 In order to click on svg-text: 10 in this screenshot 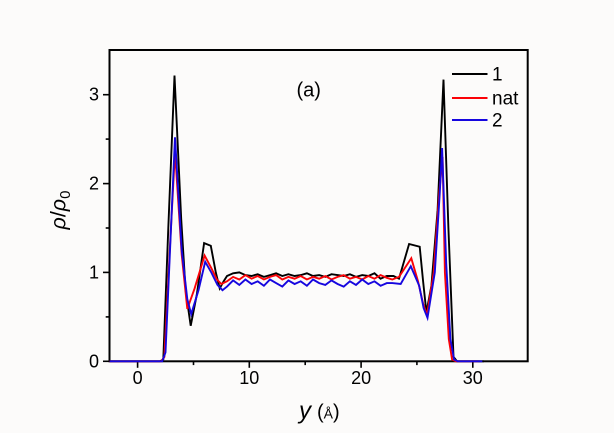, I will do `click(249, 378)`.